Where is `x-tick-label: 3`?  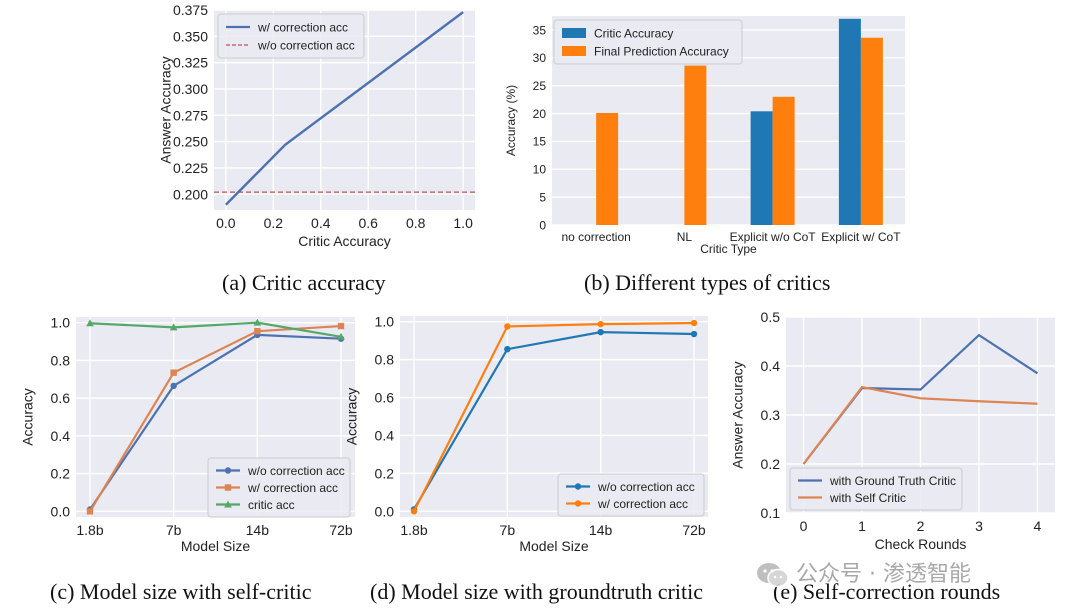
x-tick-label: 3 is located at coordinates (979, 526).